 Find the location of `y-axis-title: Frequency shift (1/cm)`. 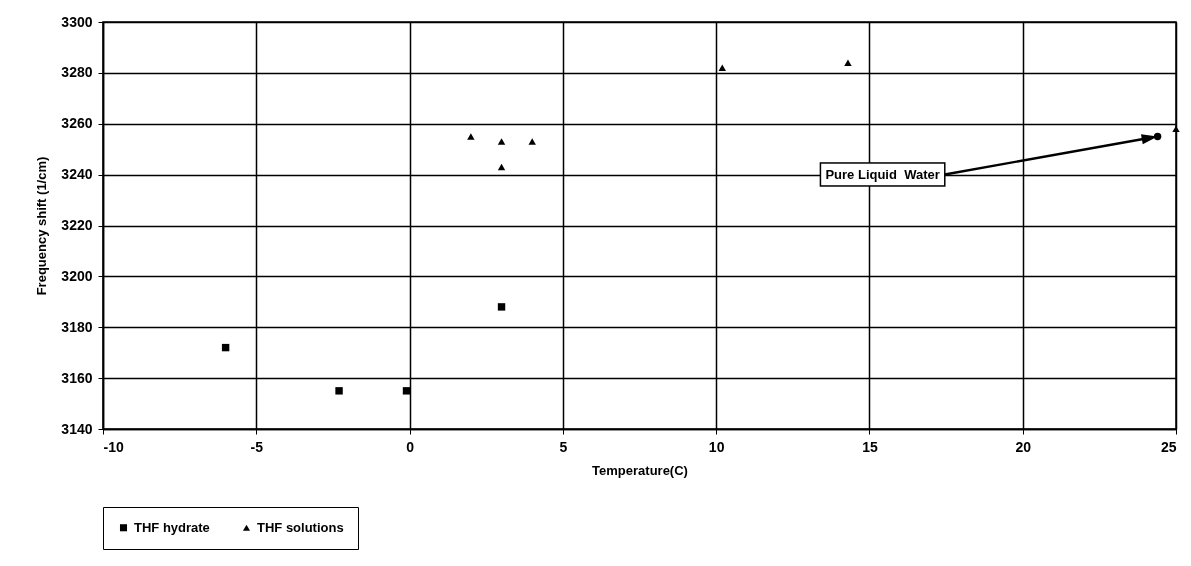

y-axis-title: Frequency shift (1/cm) is located at coordinates (42, 226).